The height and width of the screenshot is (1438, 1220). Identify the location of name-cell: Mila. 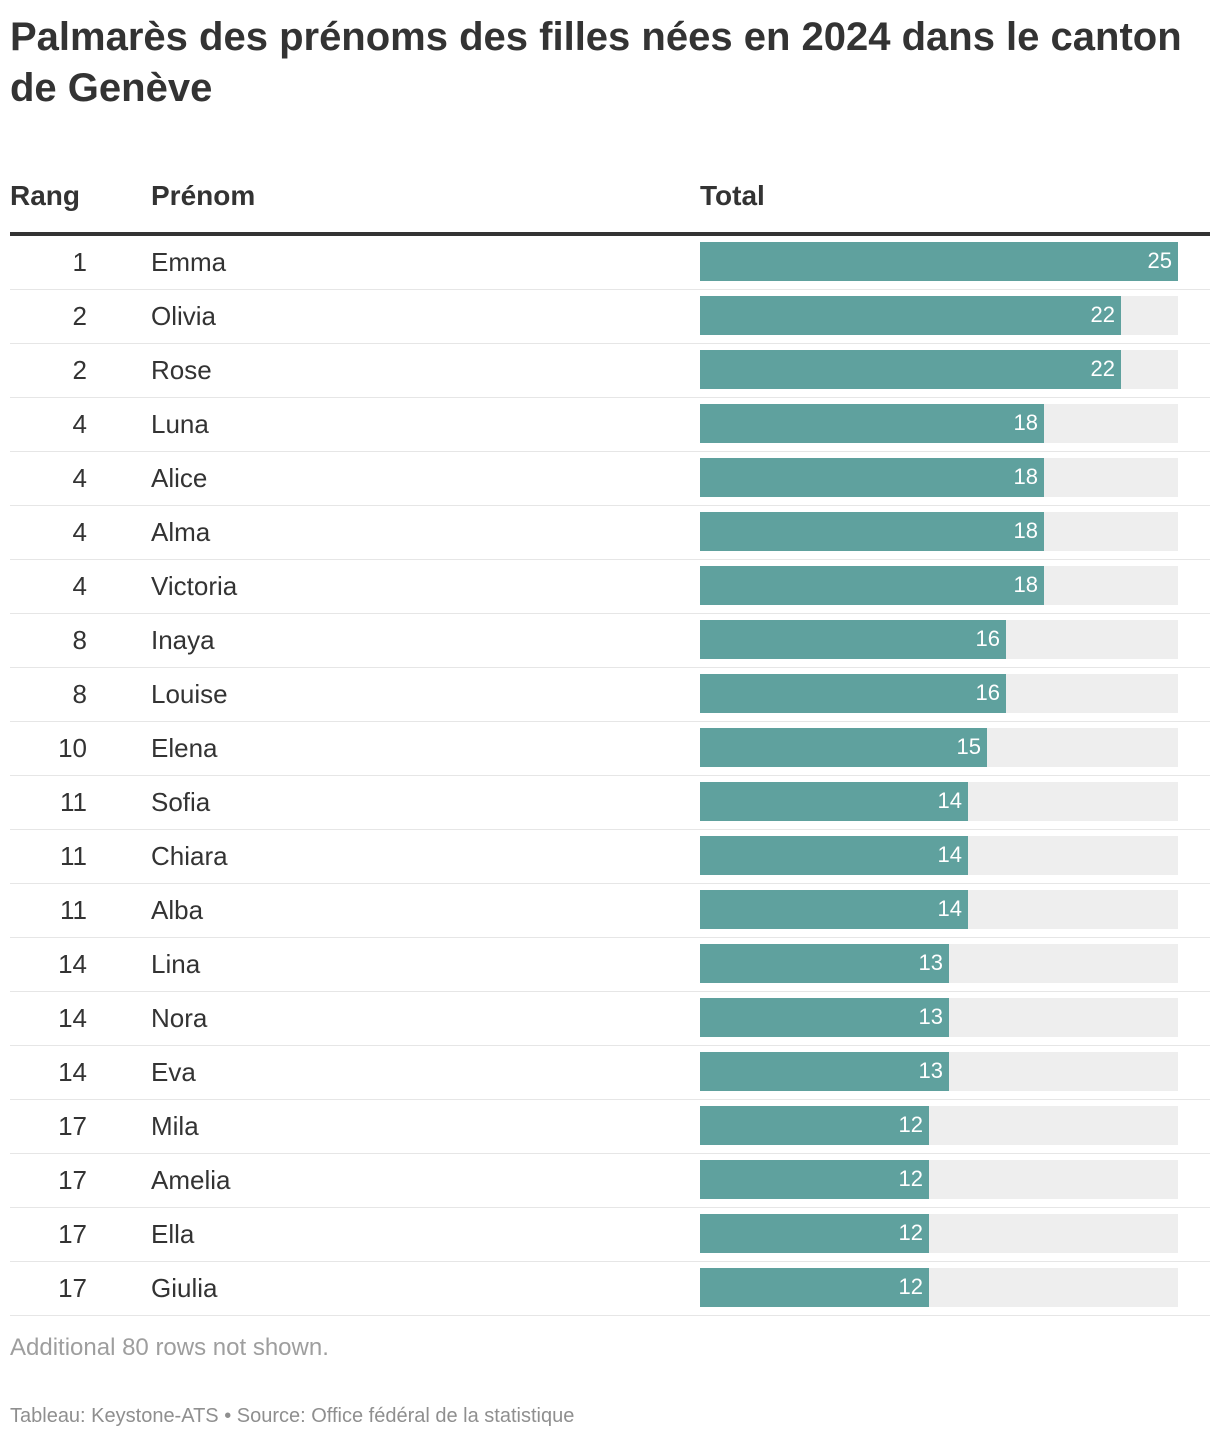
(175, 1126).